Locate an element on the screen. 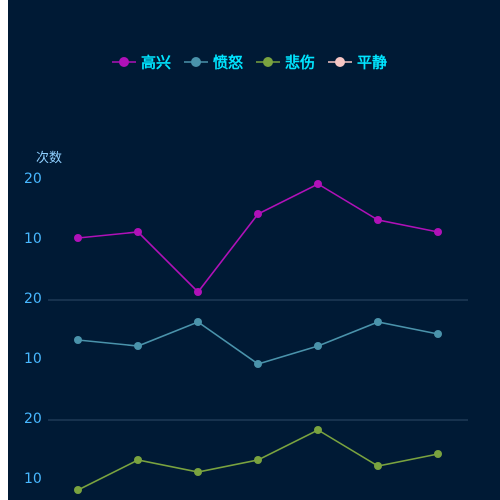 This screenshot has height=500, width=500. y-tick-labels: 20 10 20 10 20 10 is located at coordinates (33, 329).